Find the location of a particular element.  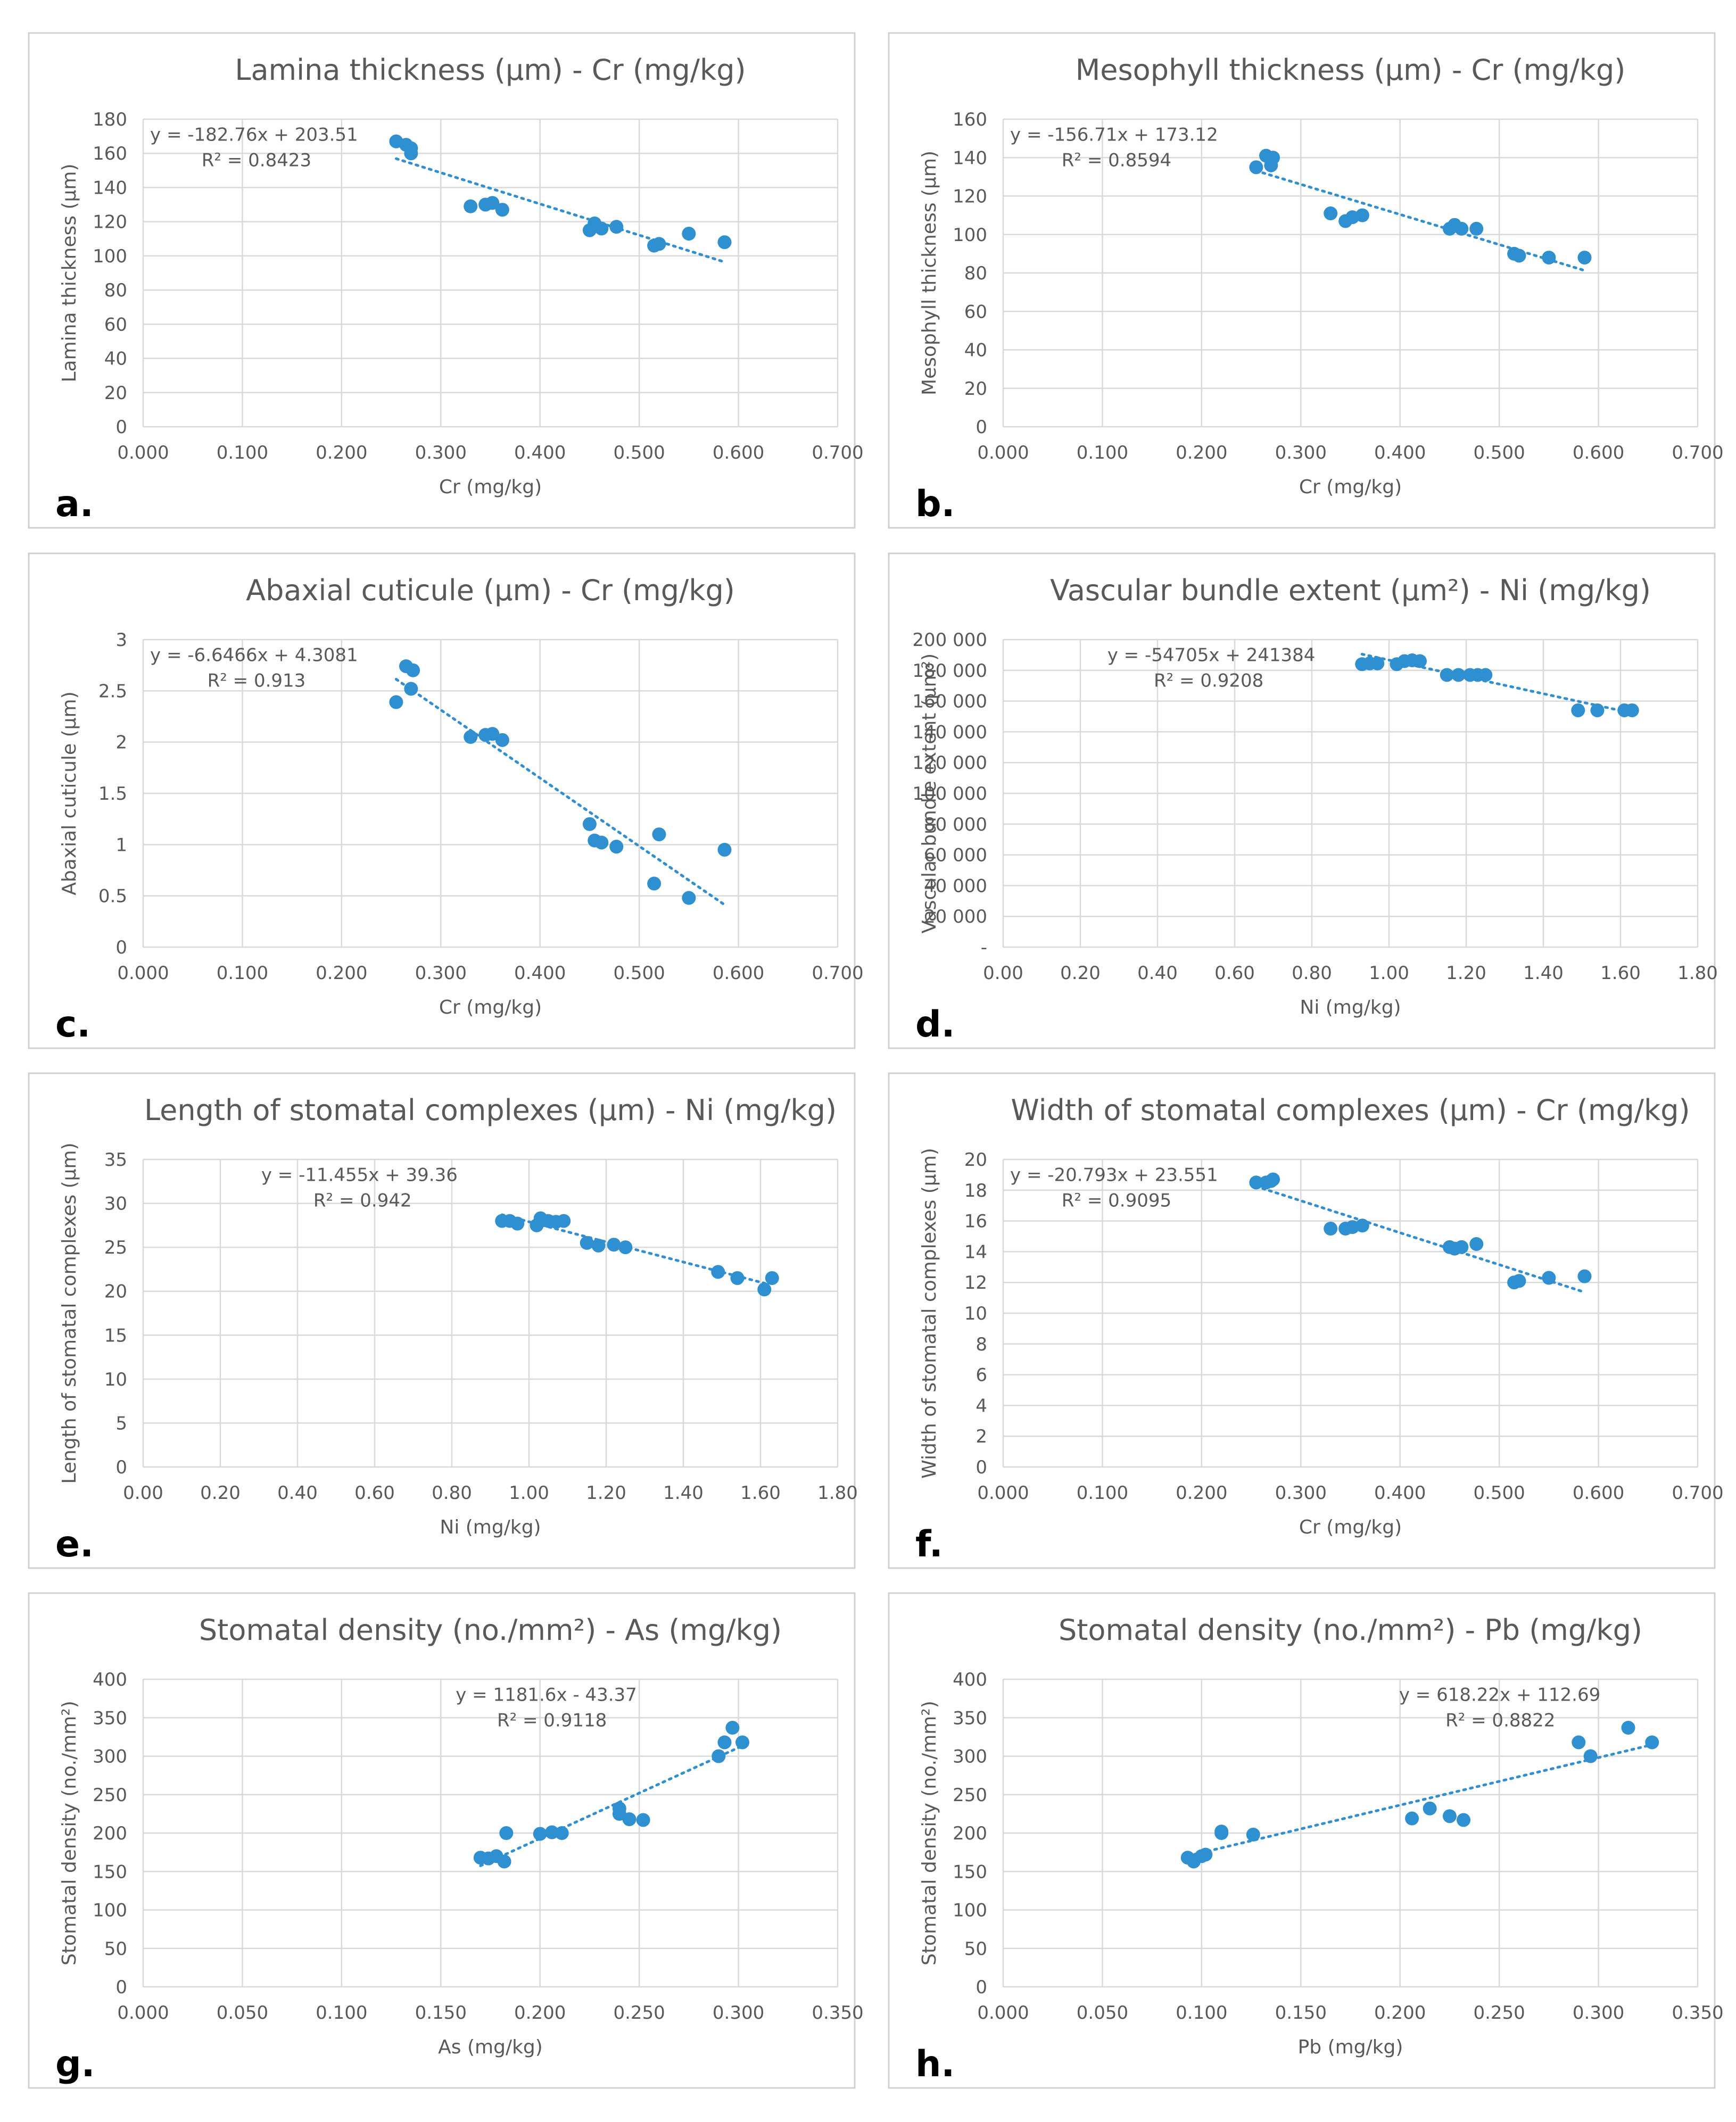

panel-label: d. is located at coordinates (935, 1025).